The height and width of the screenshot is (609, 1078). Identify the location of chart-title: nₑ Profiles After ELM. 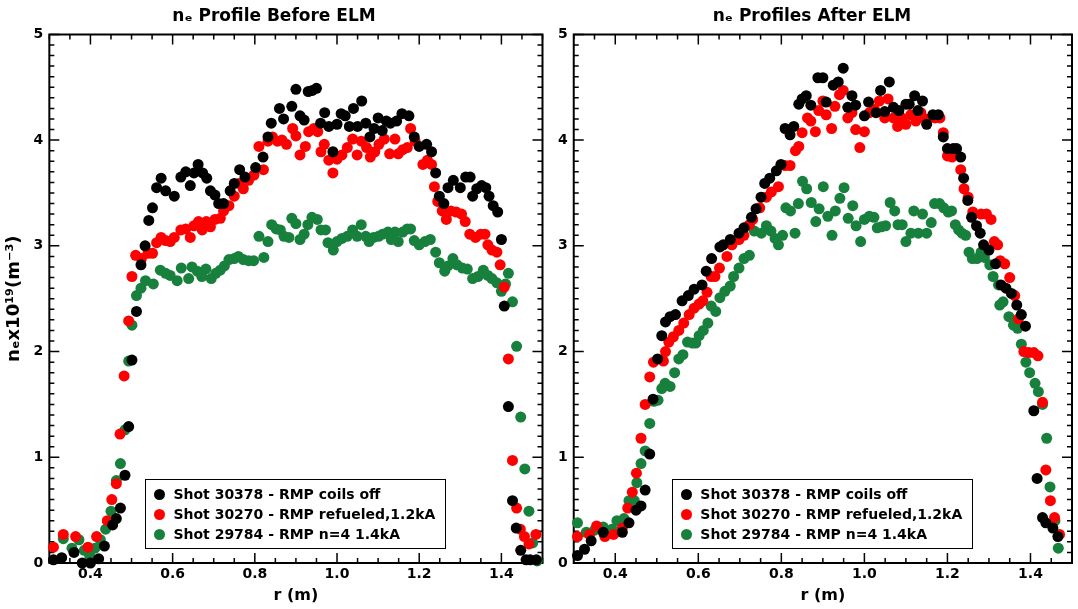
(812, 14).